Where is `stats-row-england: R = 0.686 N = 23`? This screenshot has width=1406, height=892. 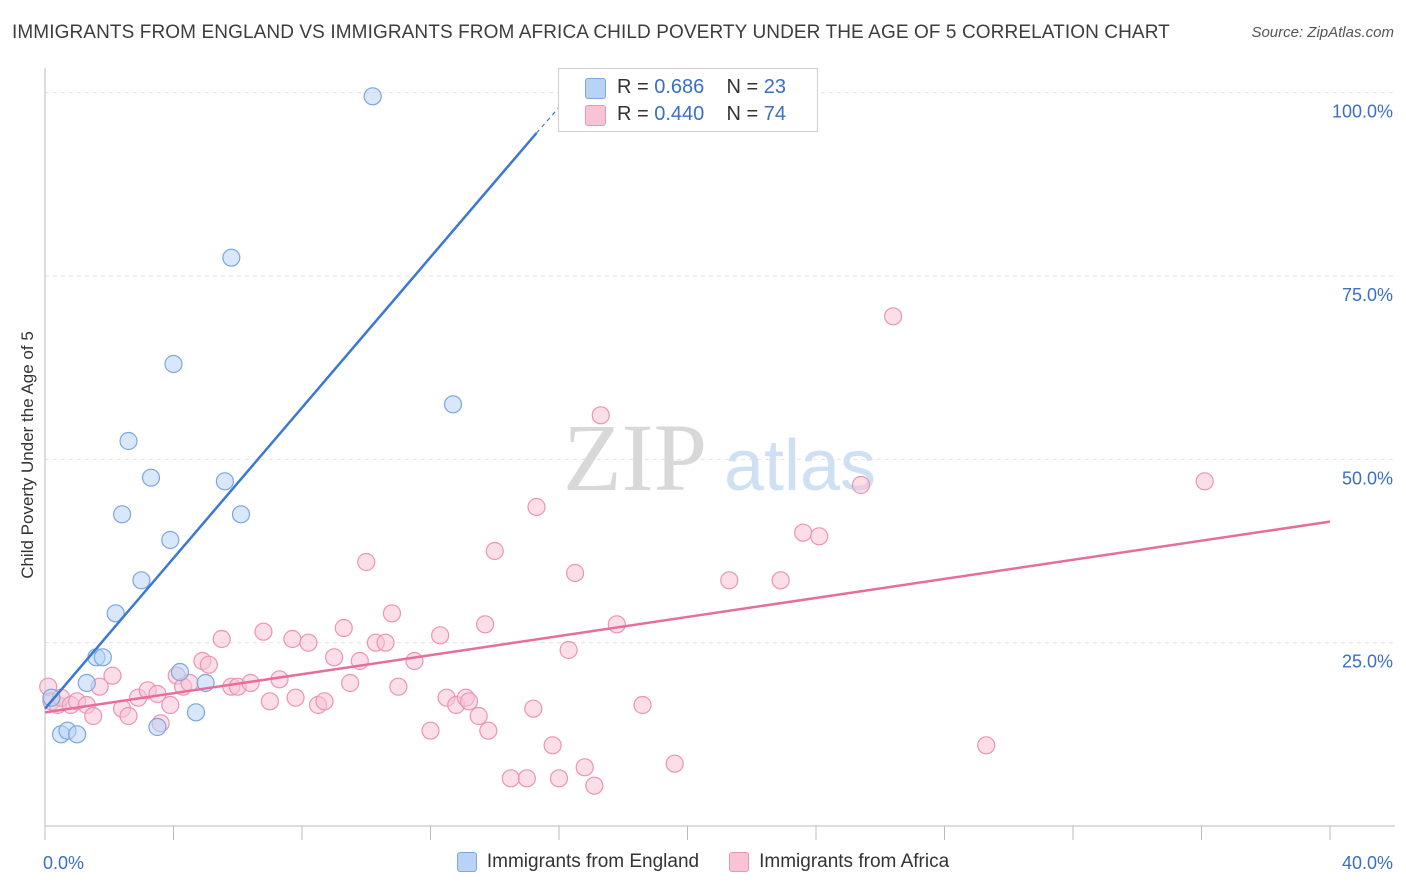
stats-row-england: R = 0.686 N = 23 is located at coordinates (686, 87).